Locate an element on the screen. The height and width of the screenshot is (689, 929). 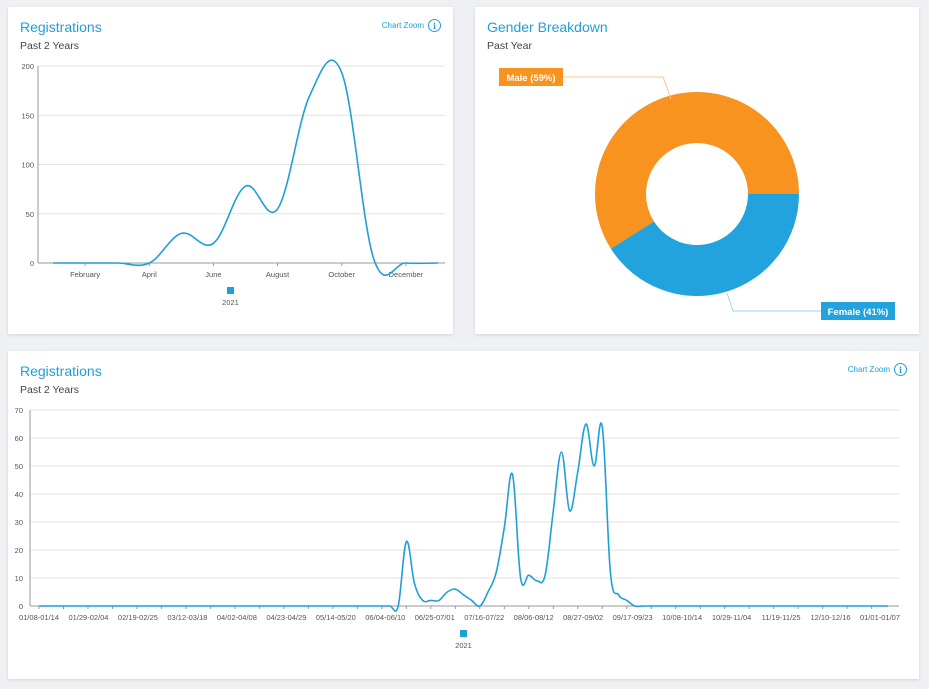
x-tick-label: 04/02-04/08 is located at coordinates (237, 617).